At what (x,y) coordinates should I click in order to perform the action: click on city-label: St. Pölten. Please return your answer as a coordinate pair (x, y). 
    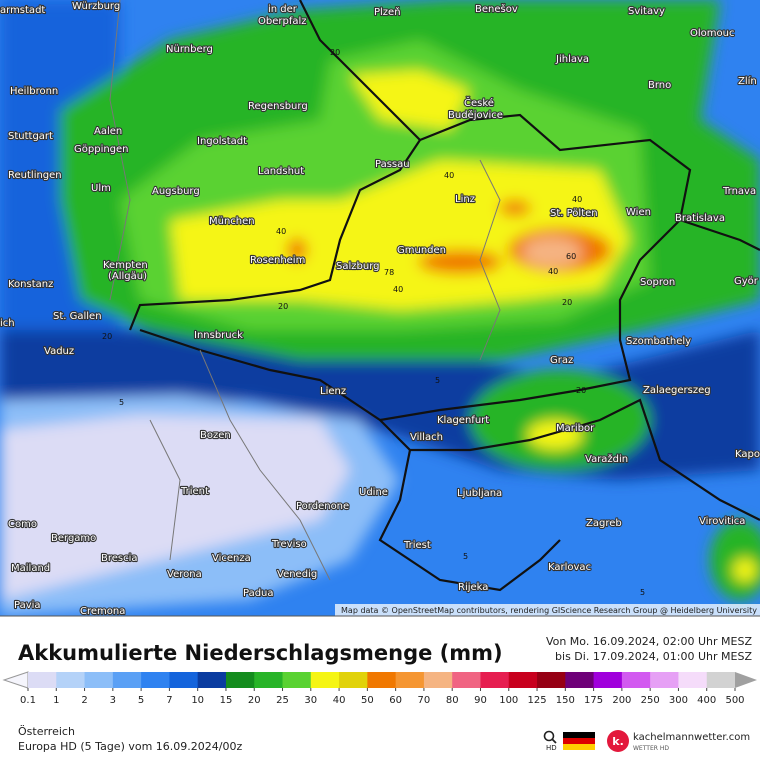
    Looking at the image, I should click on (574, 213).